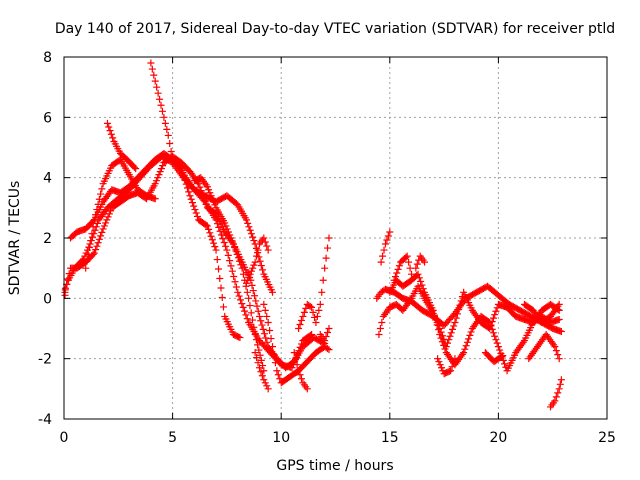  What do you see at coordinates (47, 118) in the screenshot?
I see `y-tick-label: 6` at bounding box center [47, 118].